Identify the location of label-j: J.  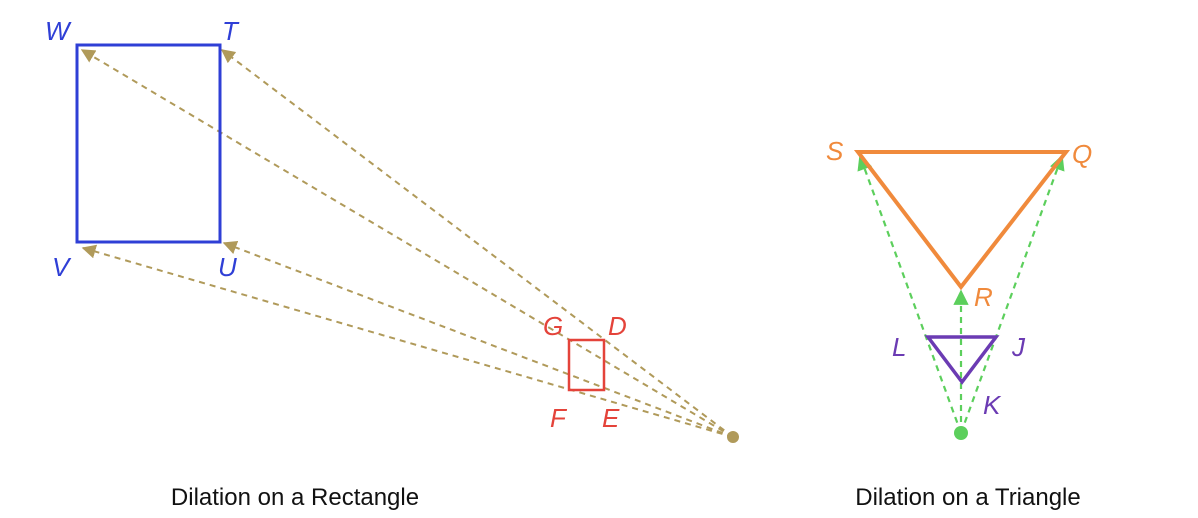
(1018, 347).